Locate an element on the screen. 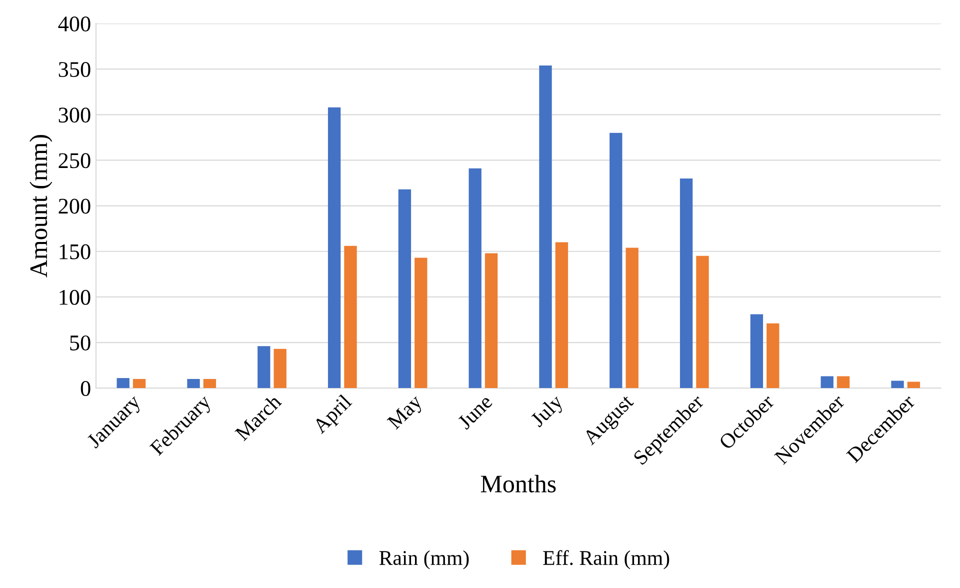 The image size is (960, 588). y-tick-label: 350 is located at coordinates (74, 70).